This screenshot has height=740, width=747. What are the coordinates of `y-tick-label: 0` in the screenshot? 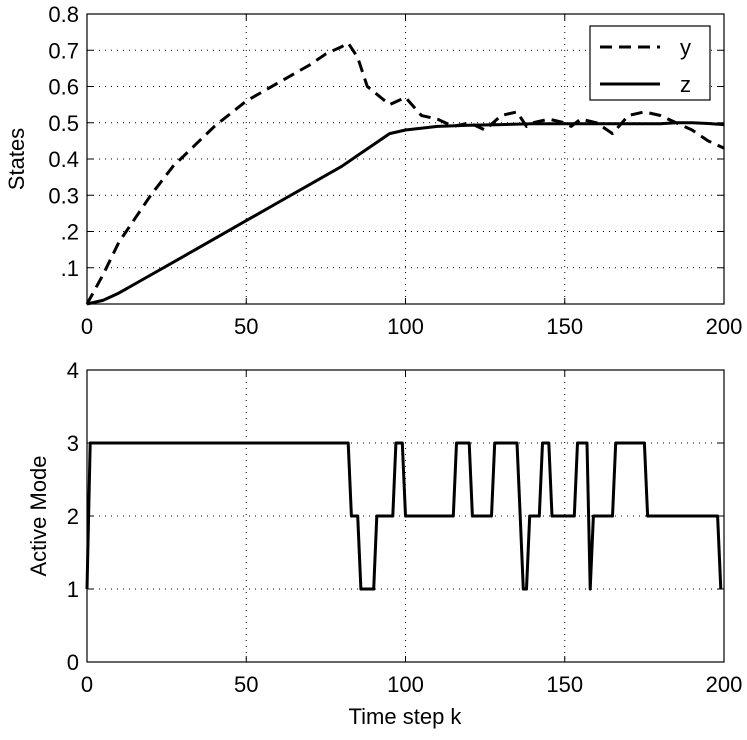 It's located at (73, 662).